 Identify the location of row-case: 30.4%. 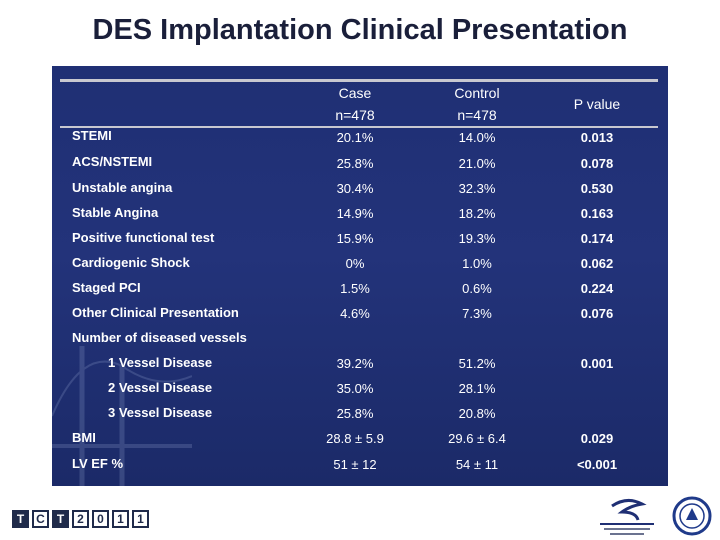
(355, 188).